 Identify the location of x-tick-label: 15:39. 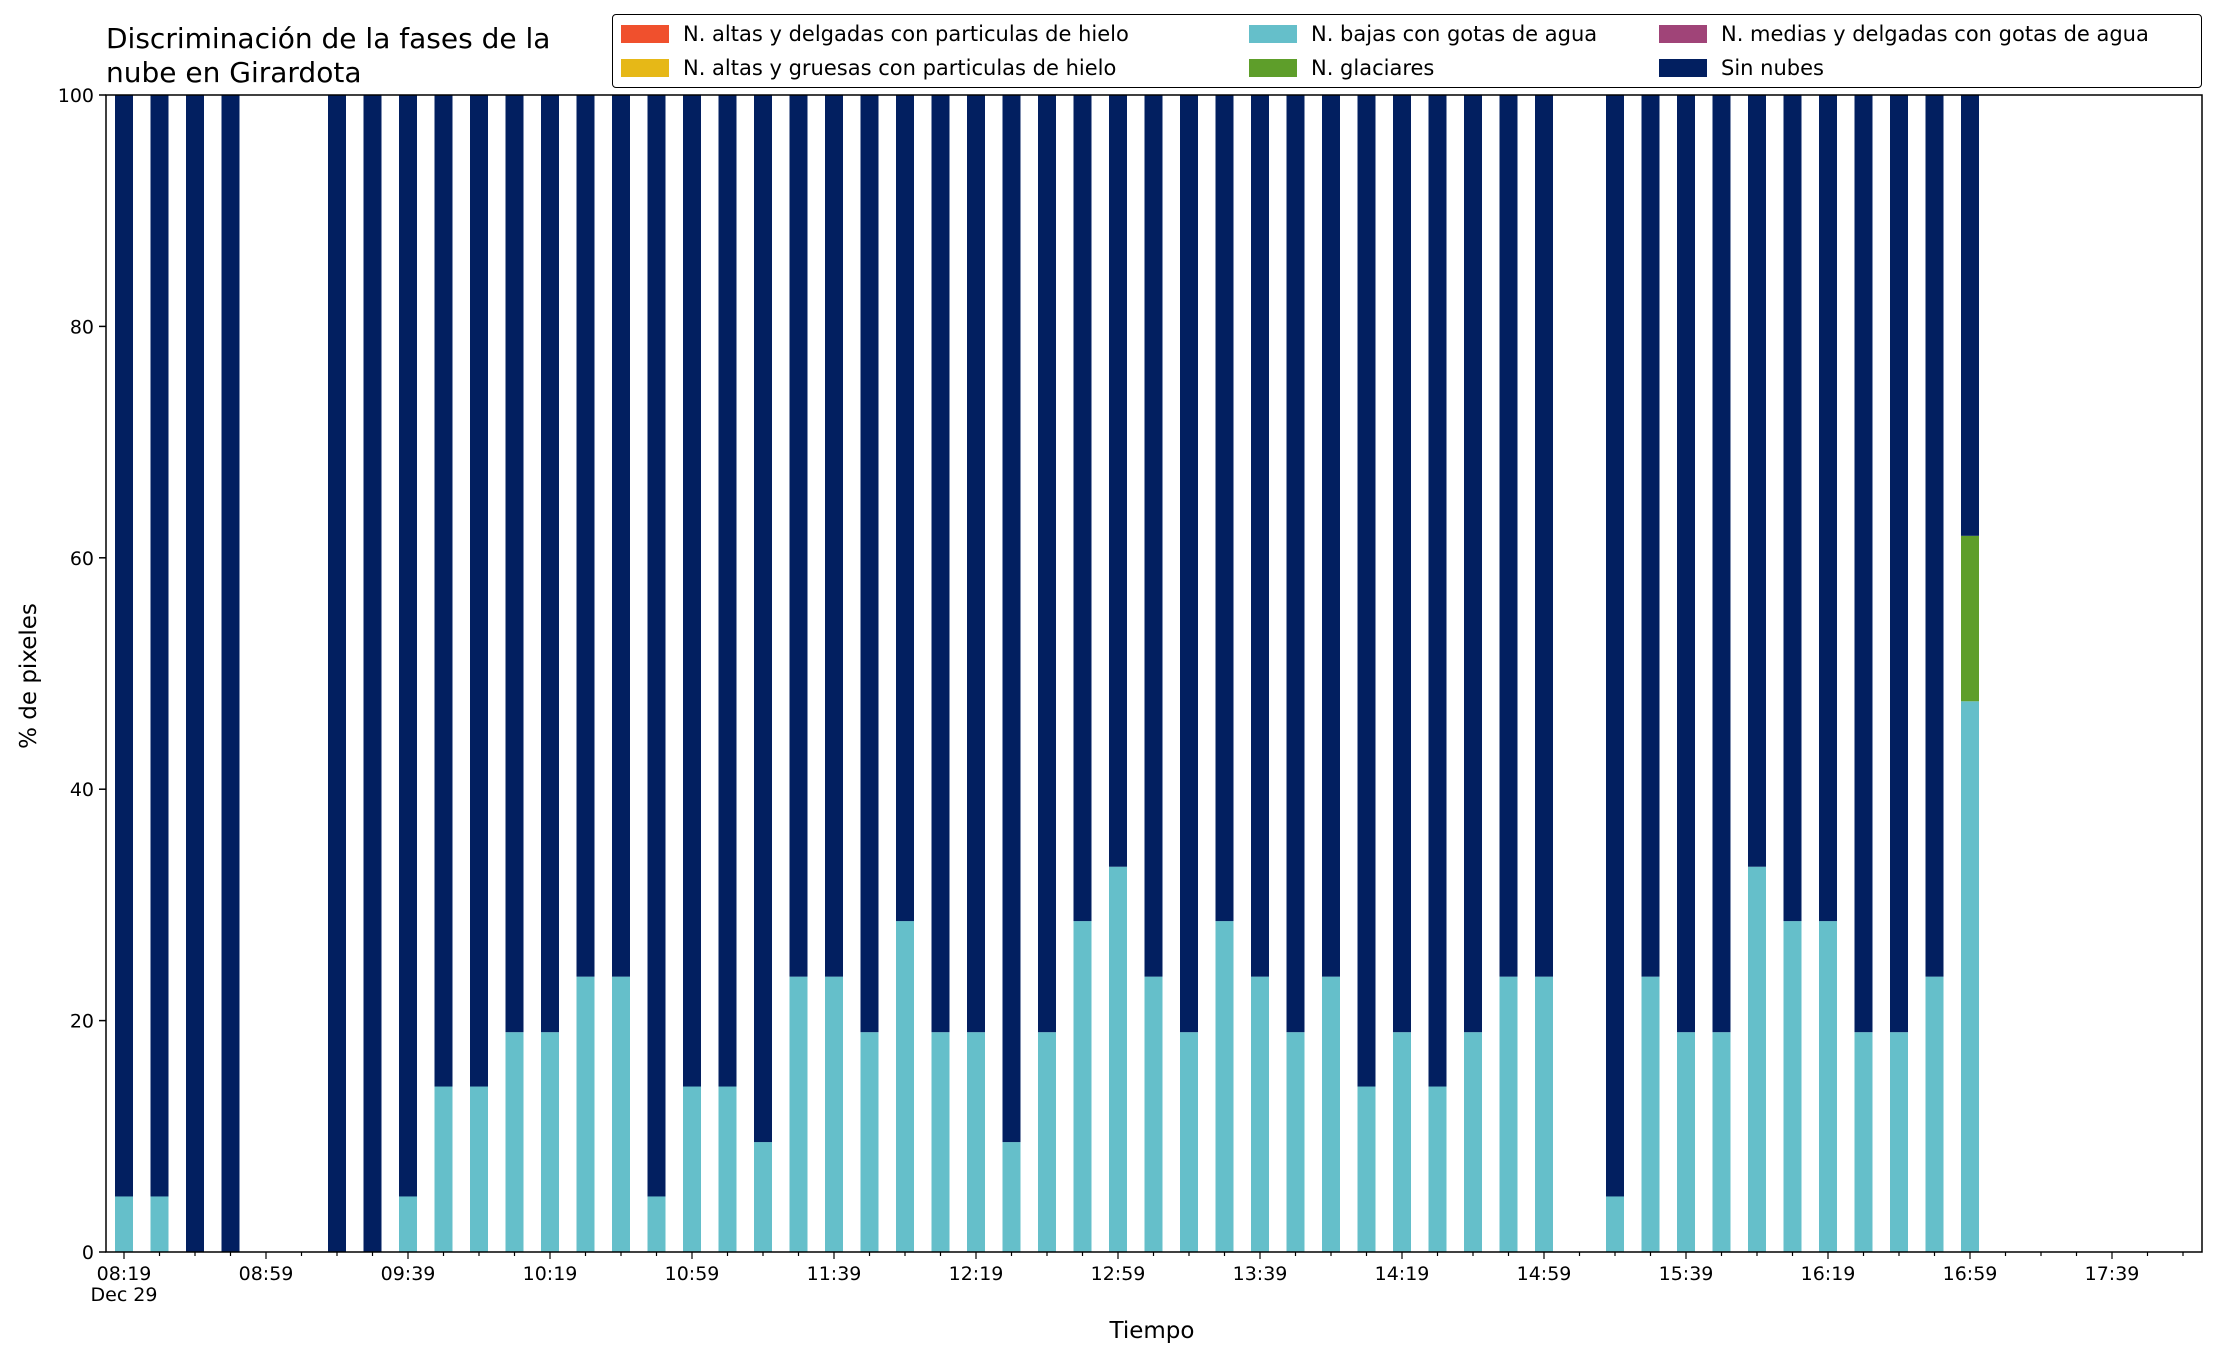
(1686, 1274).